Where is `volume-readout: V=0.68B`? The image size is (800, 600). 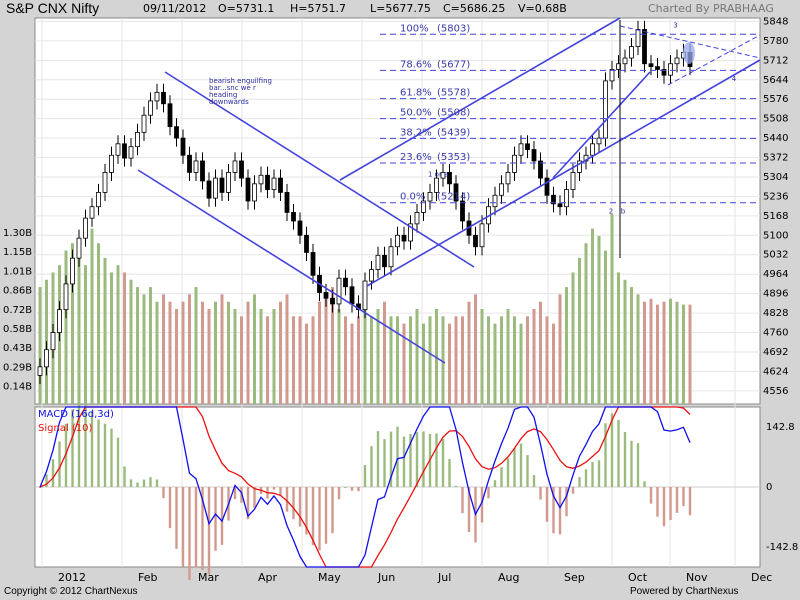 volume-readout: V=0.68B is located at coordinates (542, 8).